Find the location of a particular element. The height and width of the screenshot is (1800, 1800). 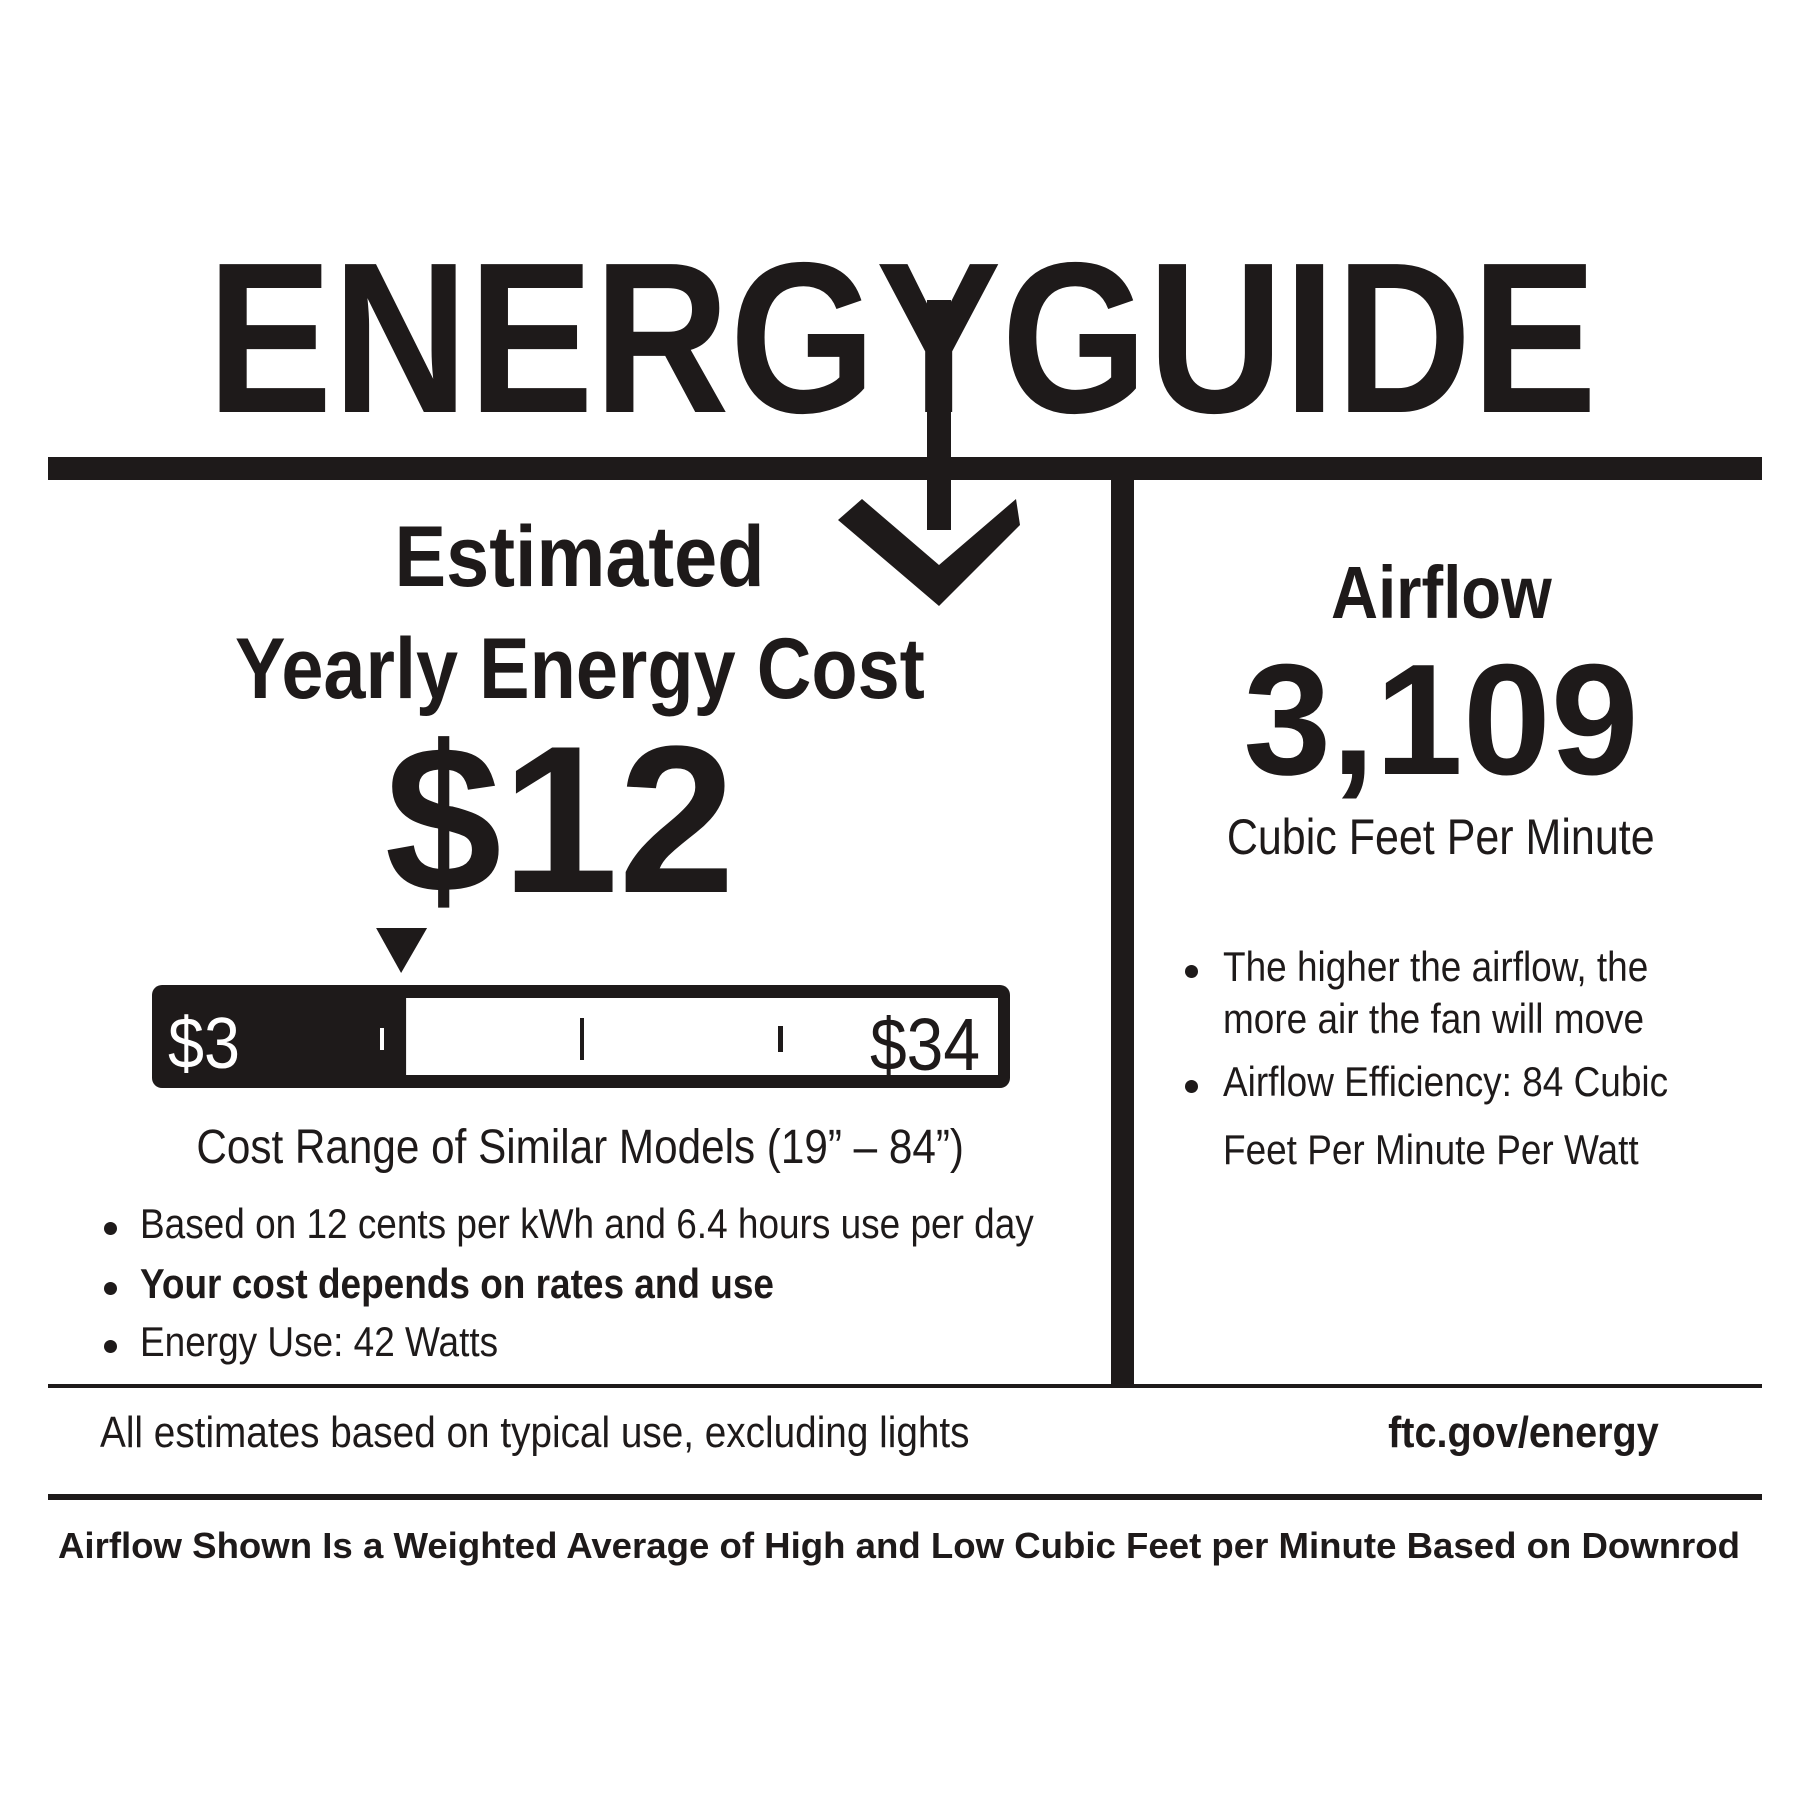

top-divider is located at coordinates (905, 468).